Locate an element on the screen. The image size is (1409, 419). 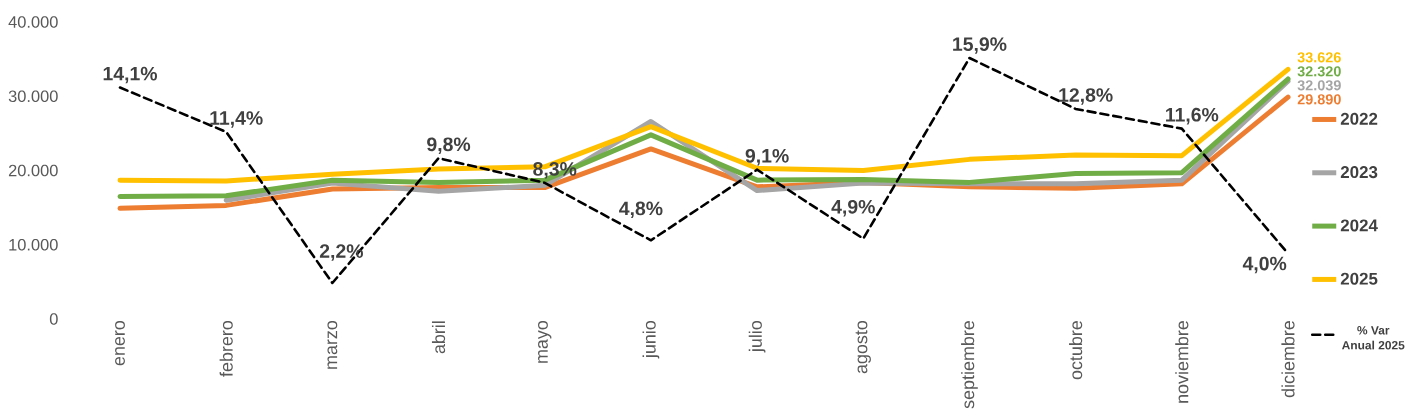
legend-label: 2024 is located at coordinates (1359, 225).